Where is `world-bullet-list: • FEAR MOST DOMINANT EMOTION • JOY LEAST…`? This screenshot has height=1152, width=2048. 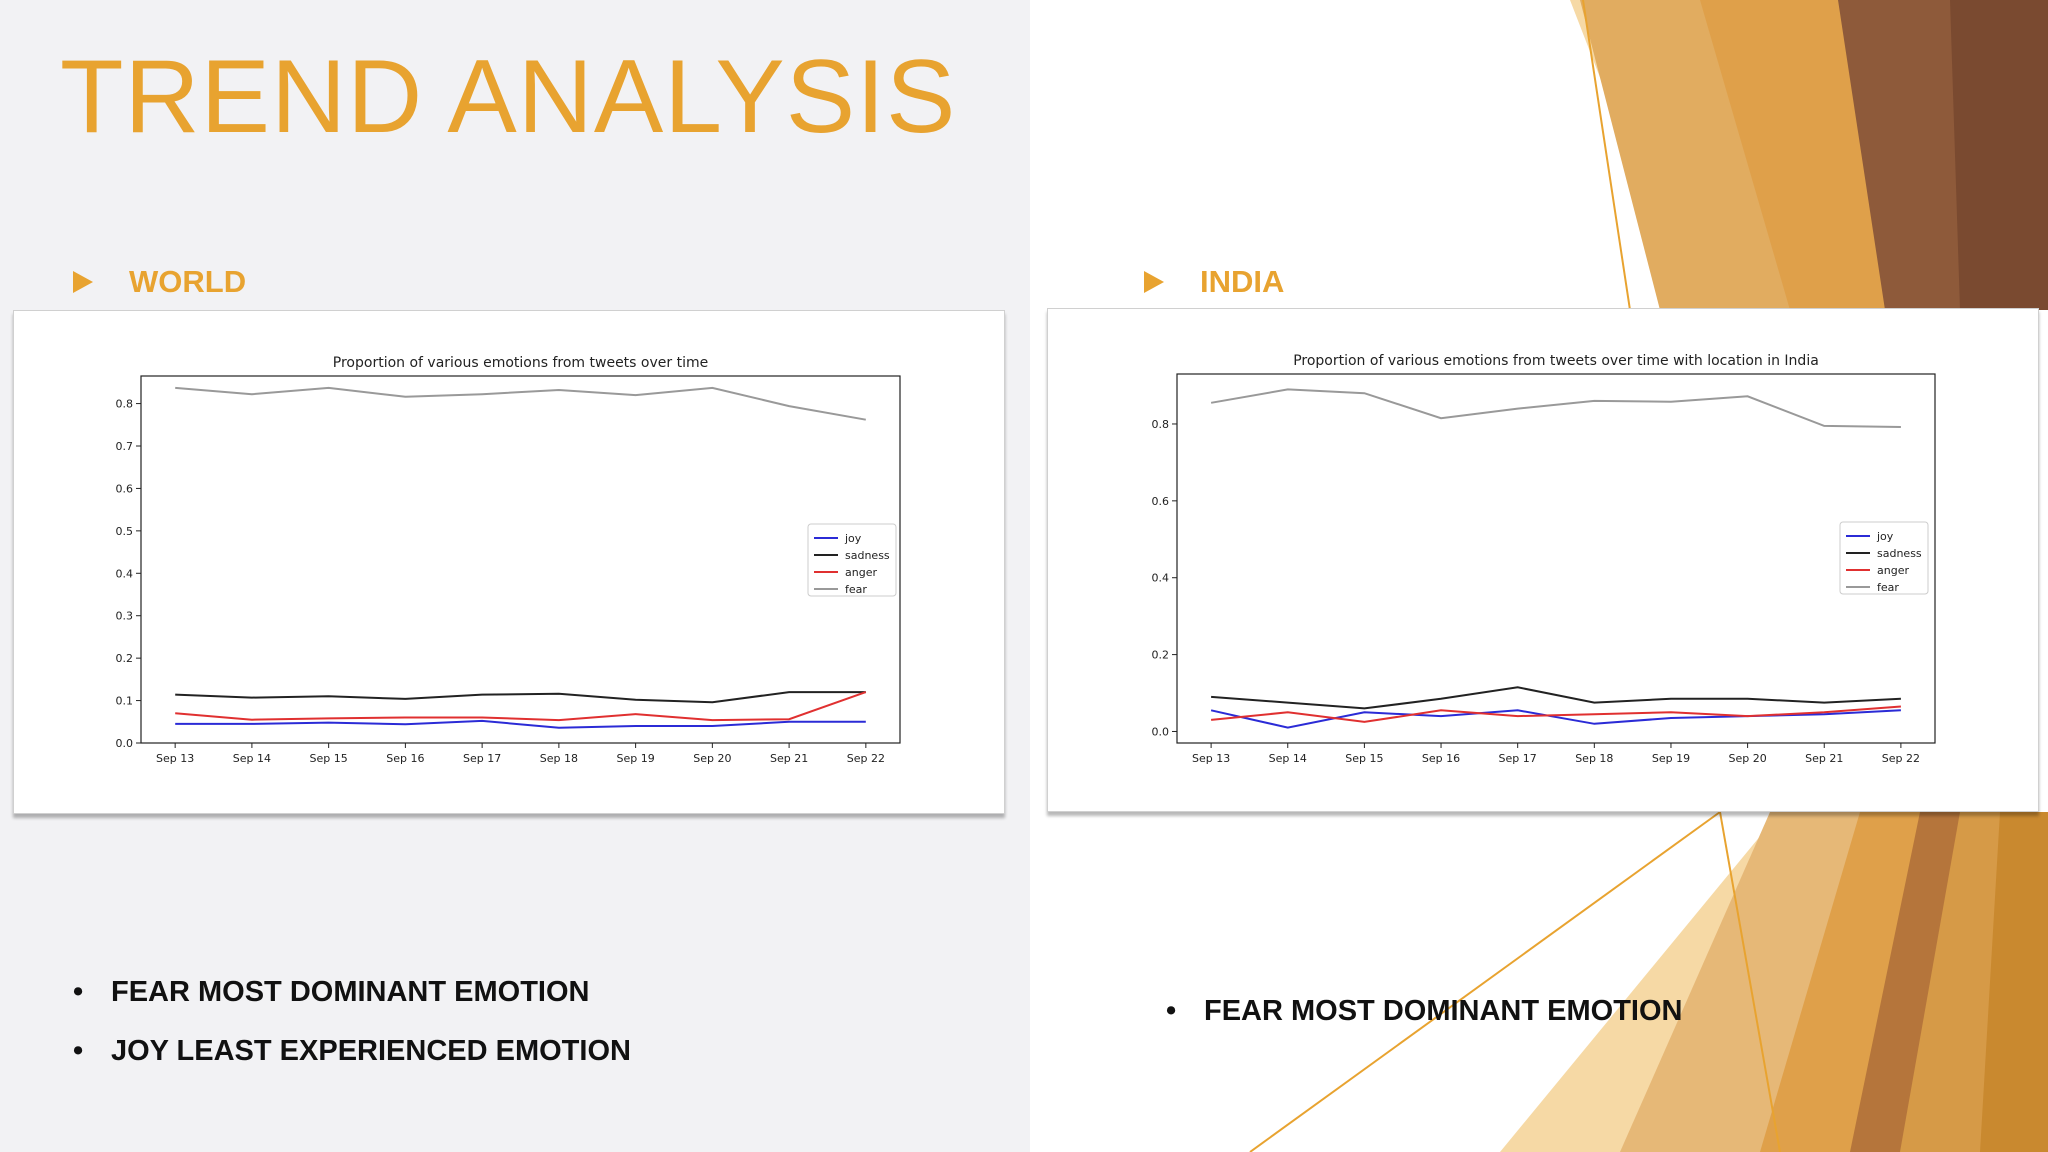
world-bullet-list: • FEAR MOST DOMINANT EMOTION • JOY LEAST… is located at coordinates (352, 1031).